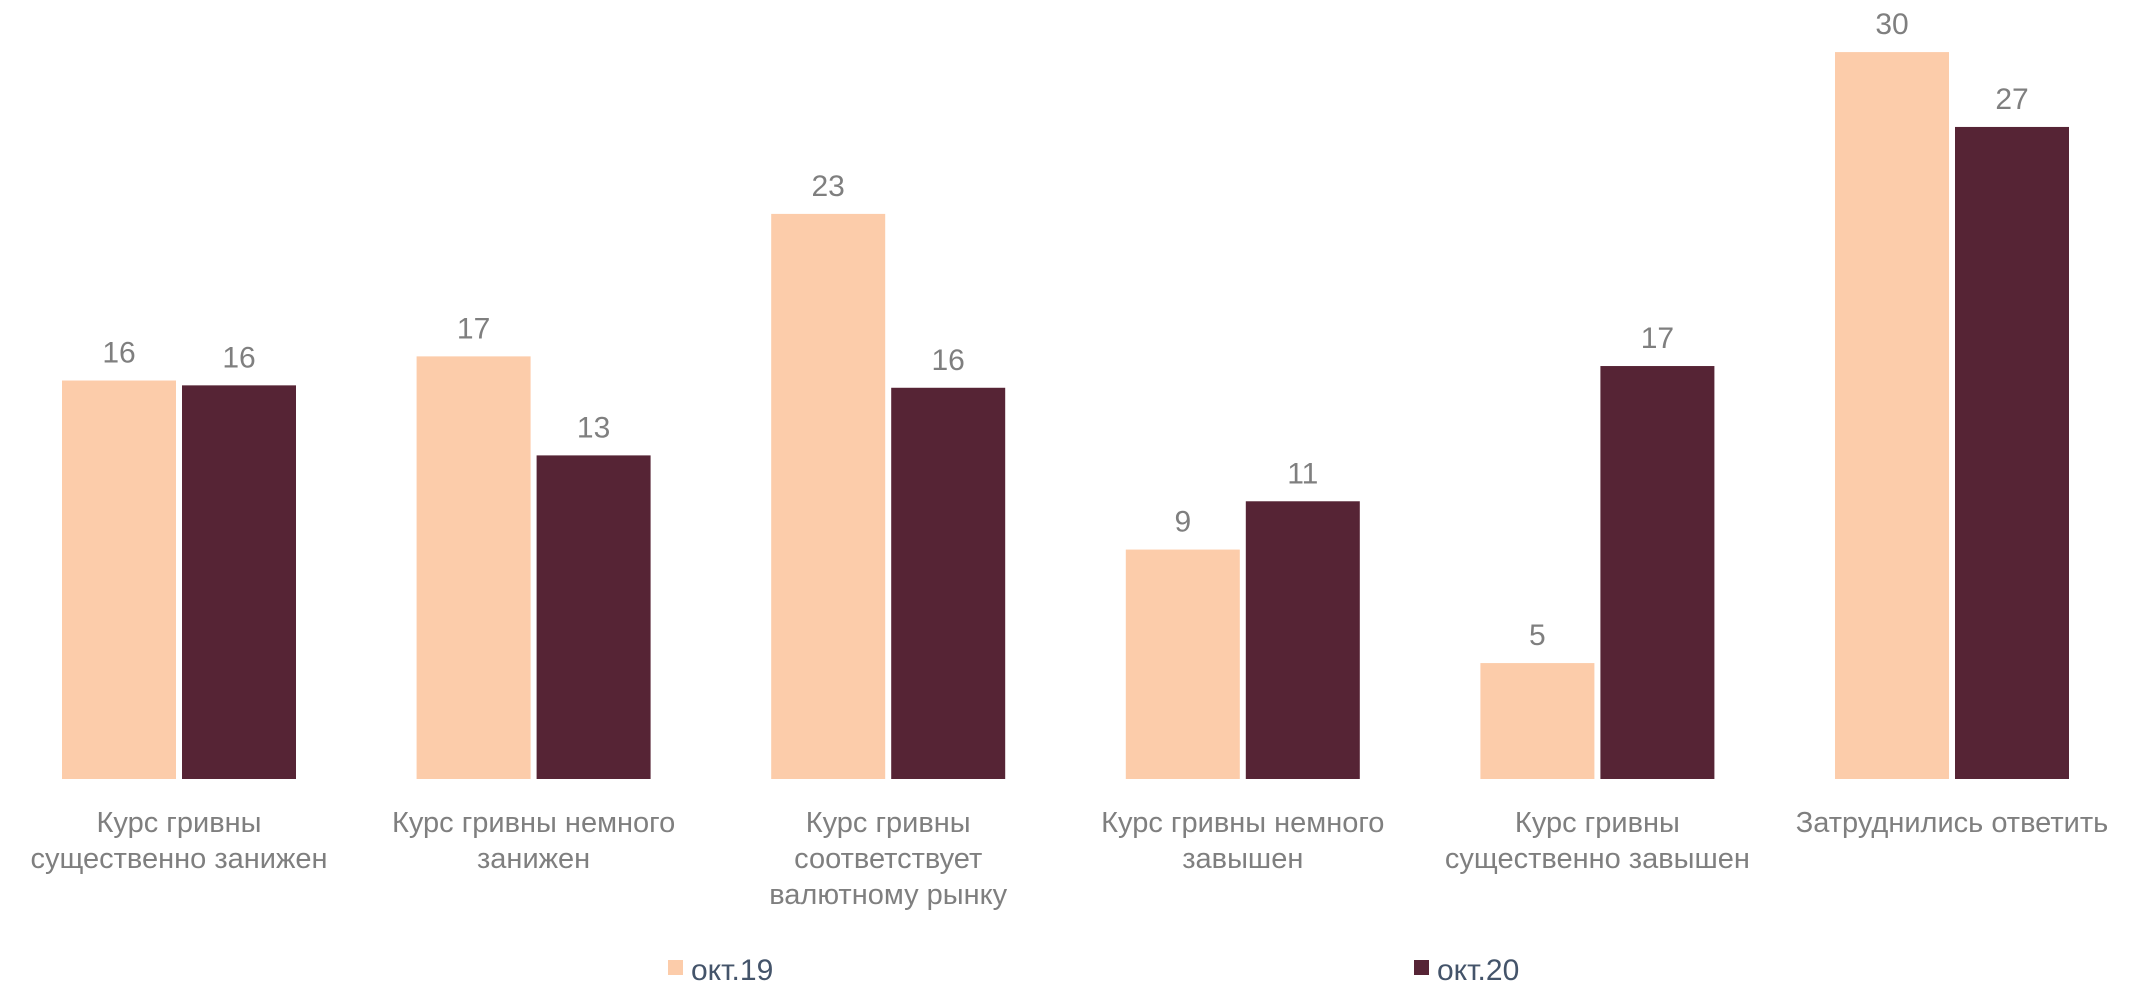  Describe the element at coordinates (1478, 970) in the screenshot. I see `legend-label-2: окт.20` at that location.